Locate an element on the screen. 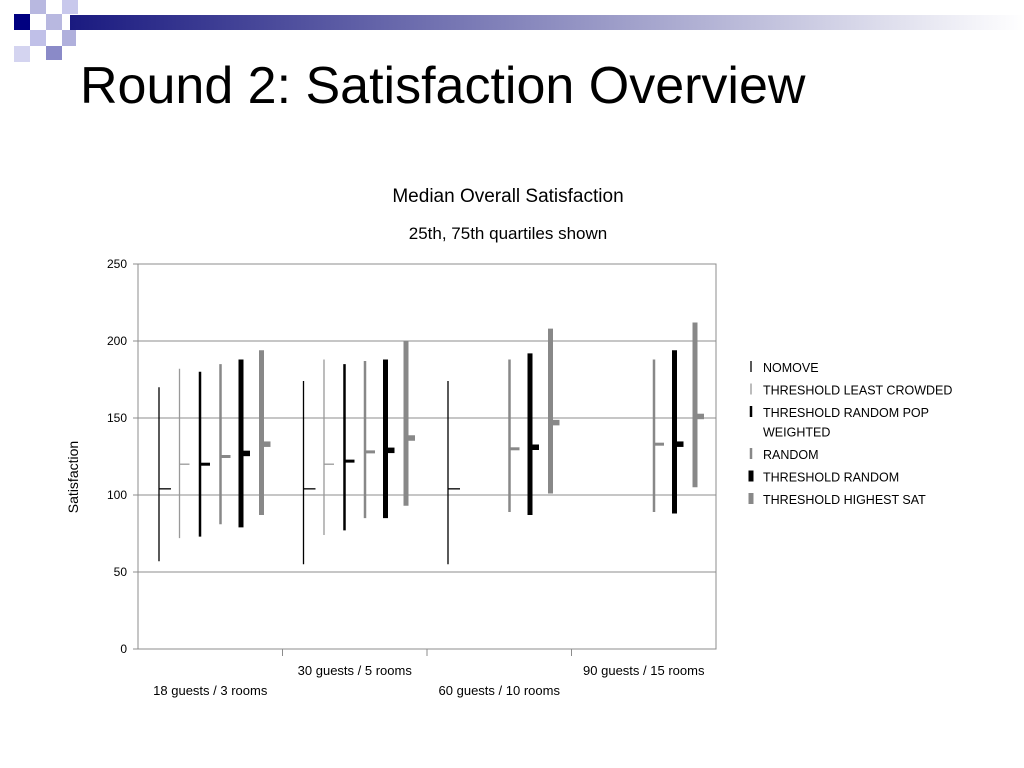 The width and height of the screenshot is (1024, 768). legend-label: RANDOM is located at coordinates (791, 455).